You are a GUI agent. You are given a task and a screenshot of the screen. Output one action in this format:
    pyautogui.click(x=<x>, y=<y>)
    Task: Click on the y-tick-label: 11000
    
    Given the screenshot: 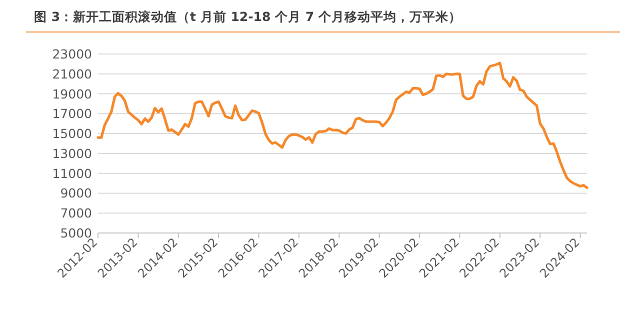 What is the action you would take?
    pyautogui.click(x=72, y=173)
    